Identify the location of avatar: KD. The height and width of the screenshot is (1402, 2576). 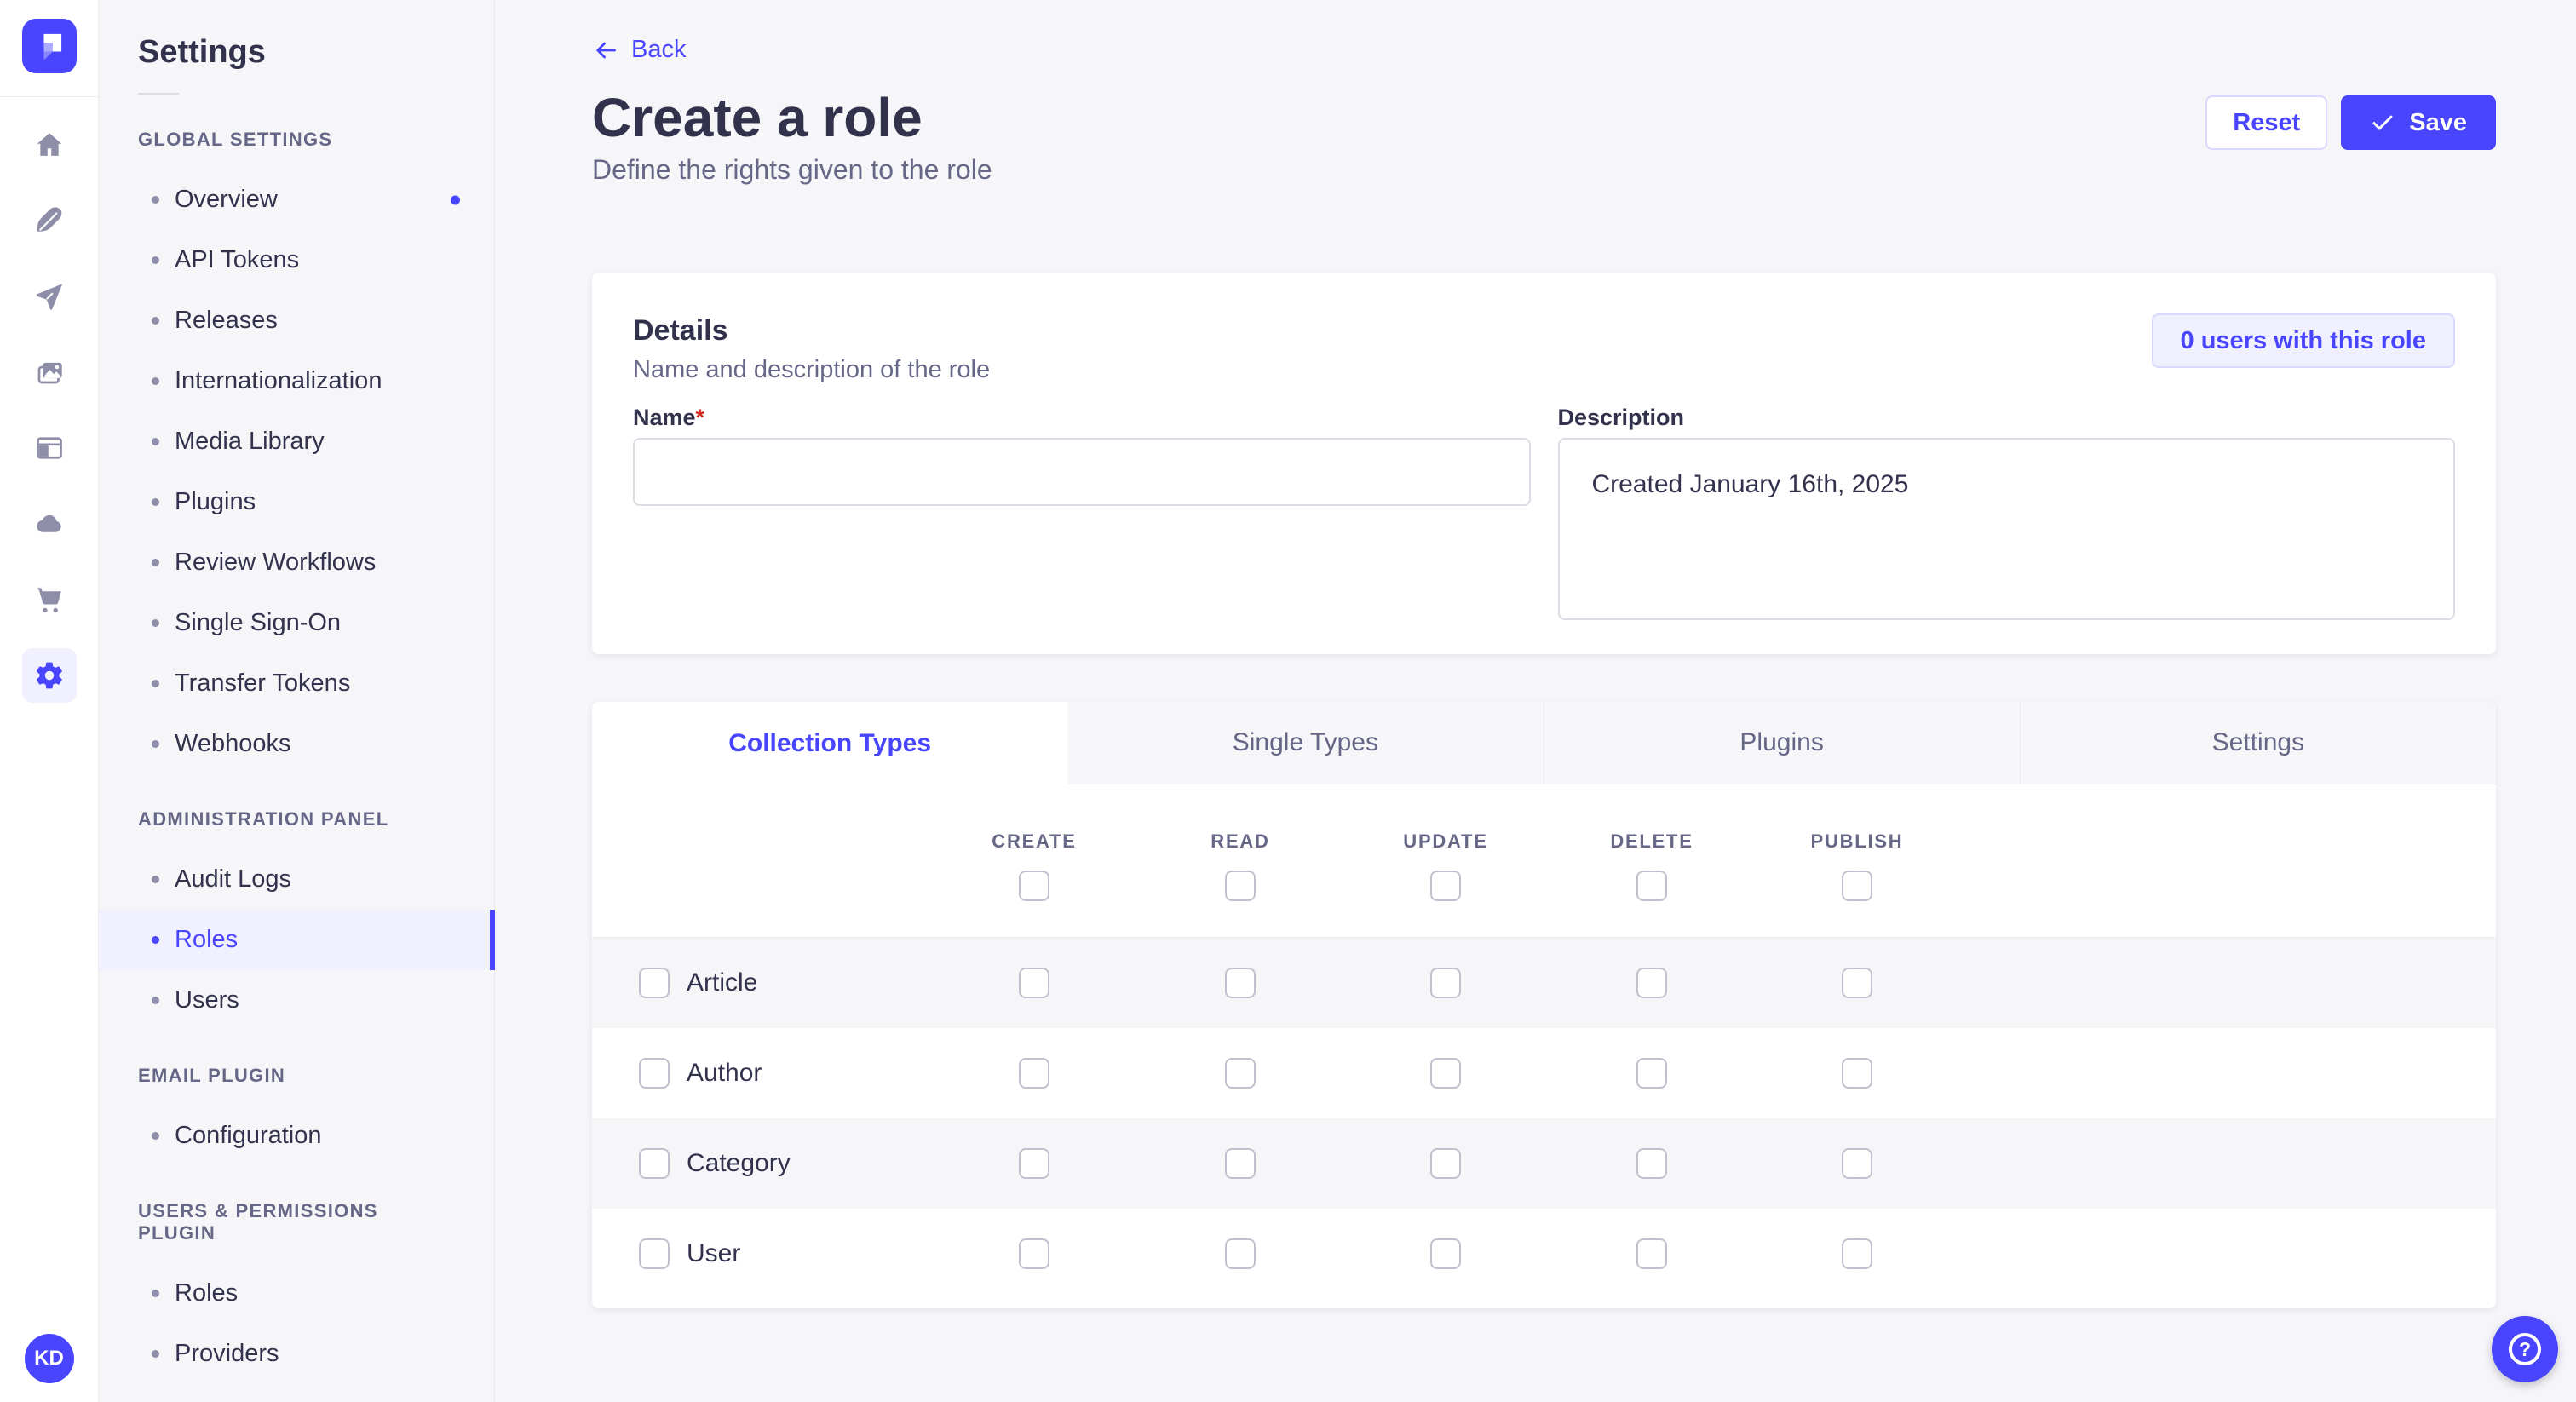
(49, 1358).